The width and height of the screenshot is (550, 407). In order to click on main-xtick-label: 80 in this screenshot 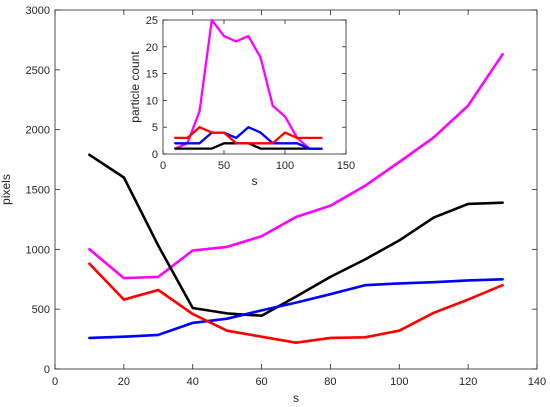, I will do `click(330, 382)`.